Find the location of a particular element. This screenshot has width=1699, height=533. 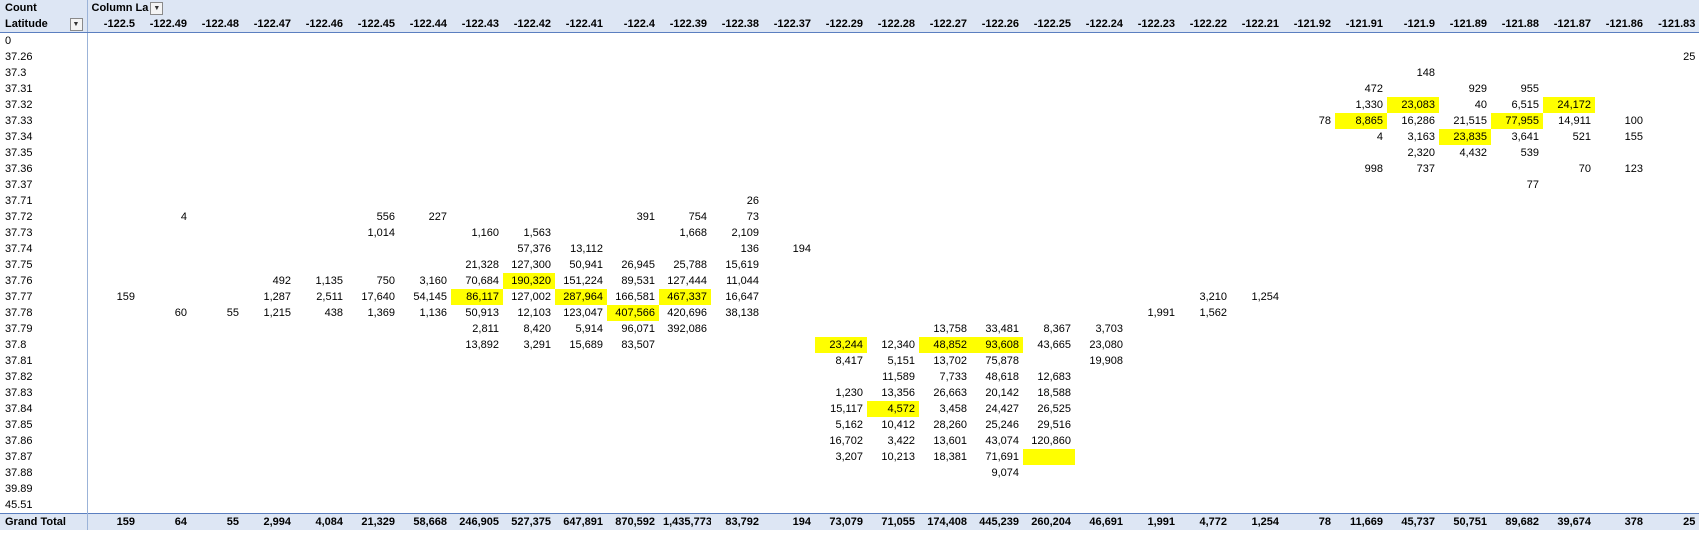

value-cell: 25,246 is located at coordinates (1002, 424).